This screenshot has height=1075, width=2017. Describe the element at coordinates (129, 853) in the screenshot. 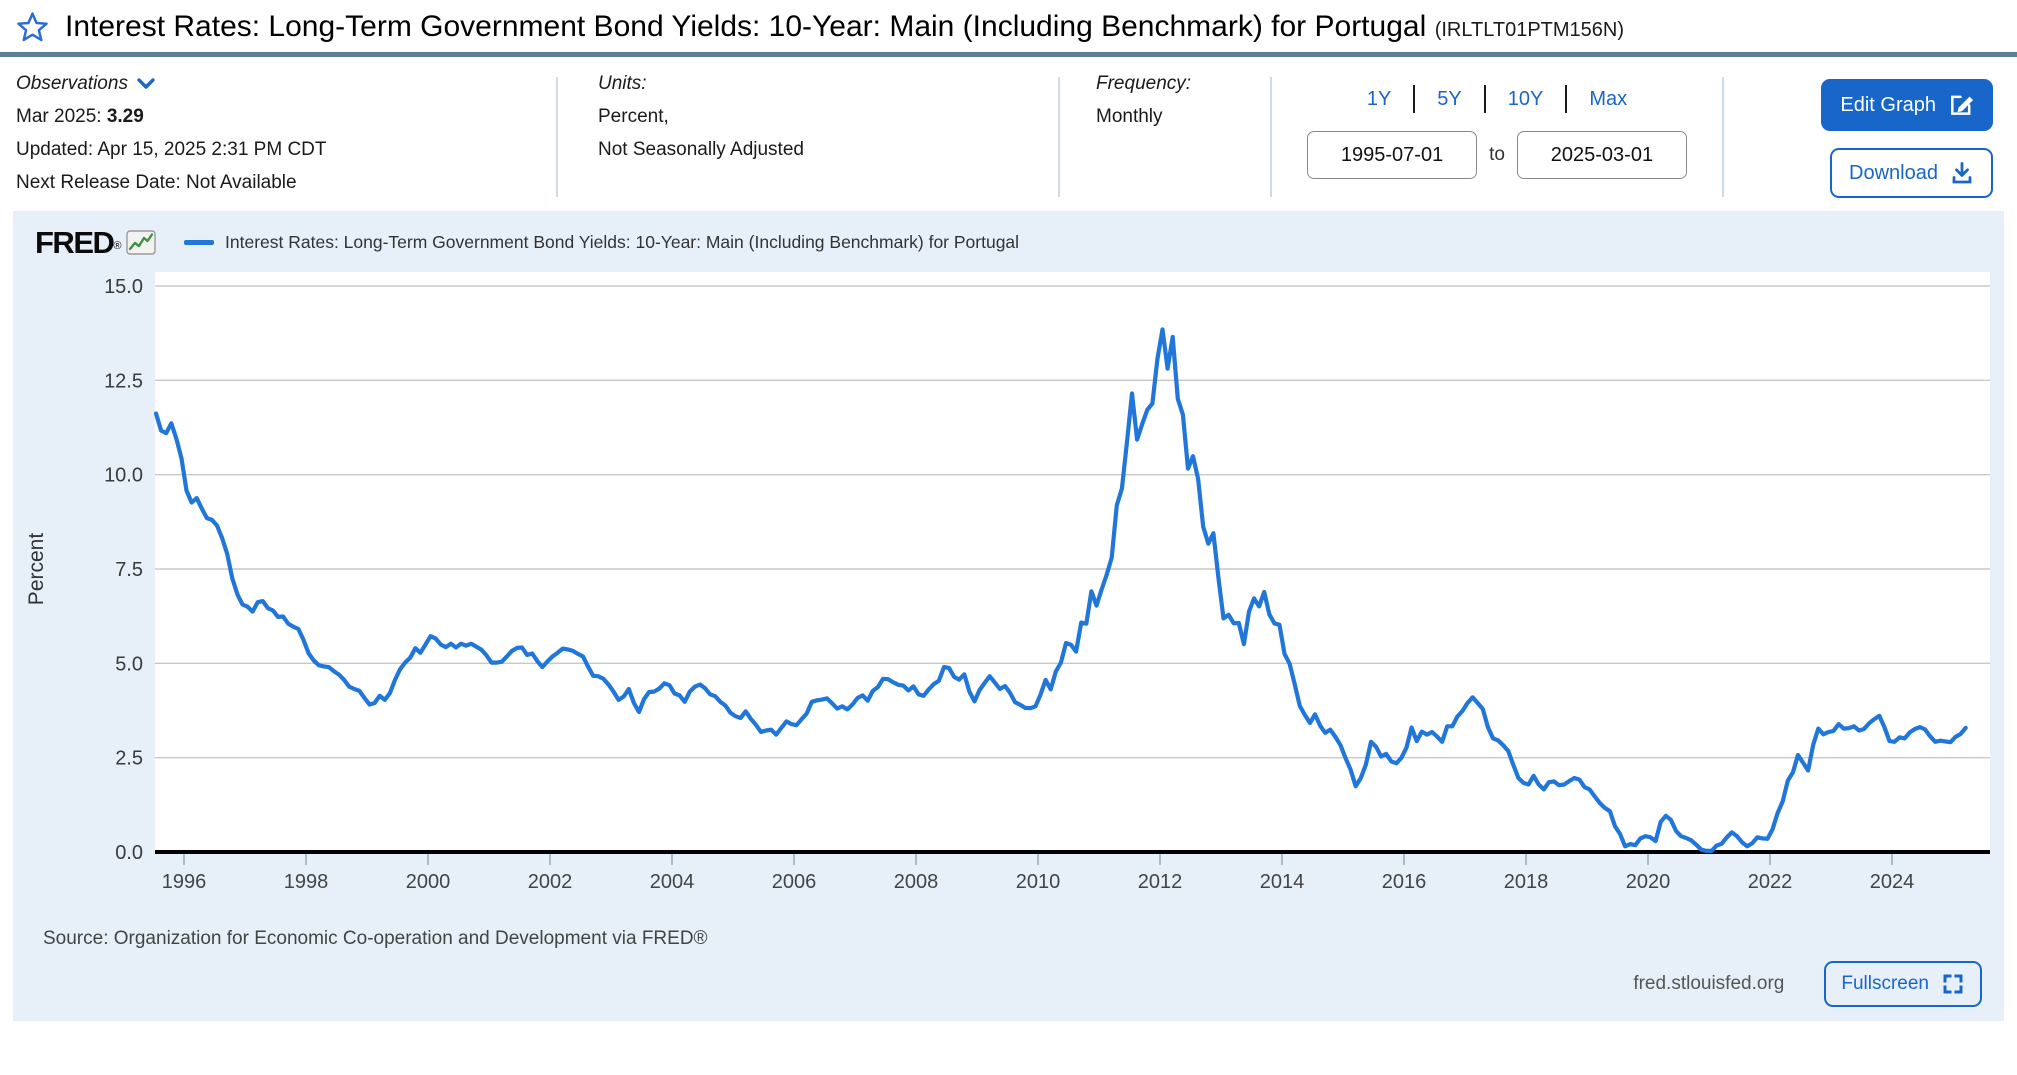

I see `y-tick-label: 0.0` at that location.